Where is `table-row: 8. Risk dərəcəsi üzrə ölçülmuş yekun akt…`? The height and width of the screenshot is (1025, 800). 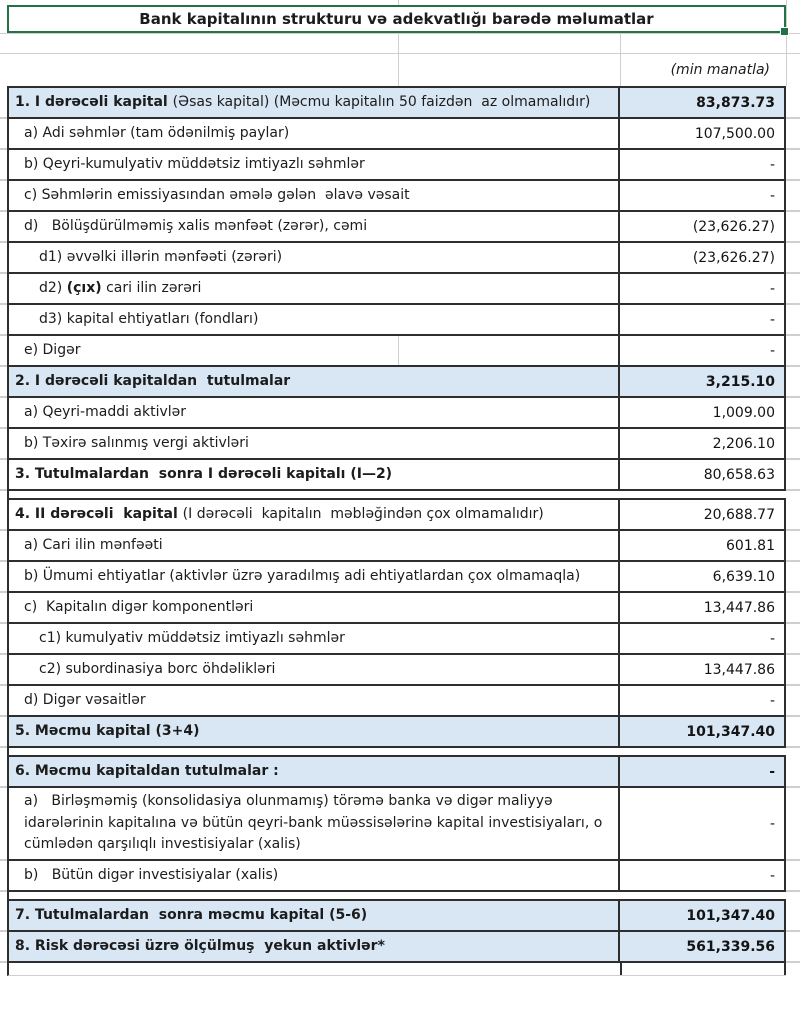 table-row: 8. Risk dərəcəsi üzrə ölçülmuş yekun akt… is located at coordinates (400, 948).